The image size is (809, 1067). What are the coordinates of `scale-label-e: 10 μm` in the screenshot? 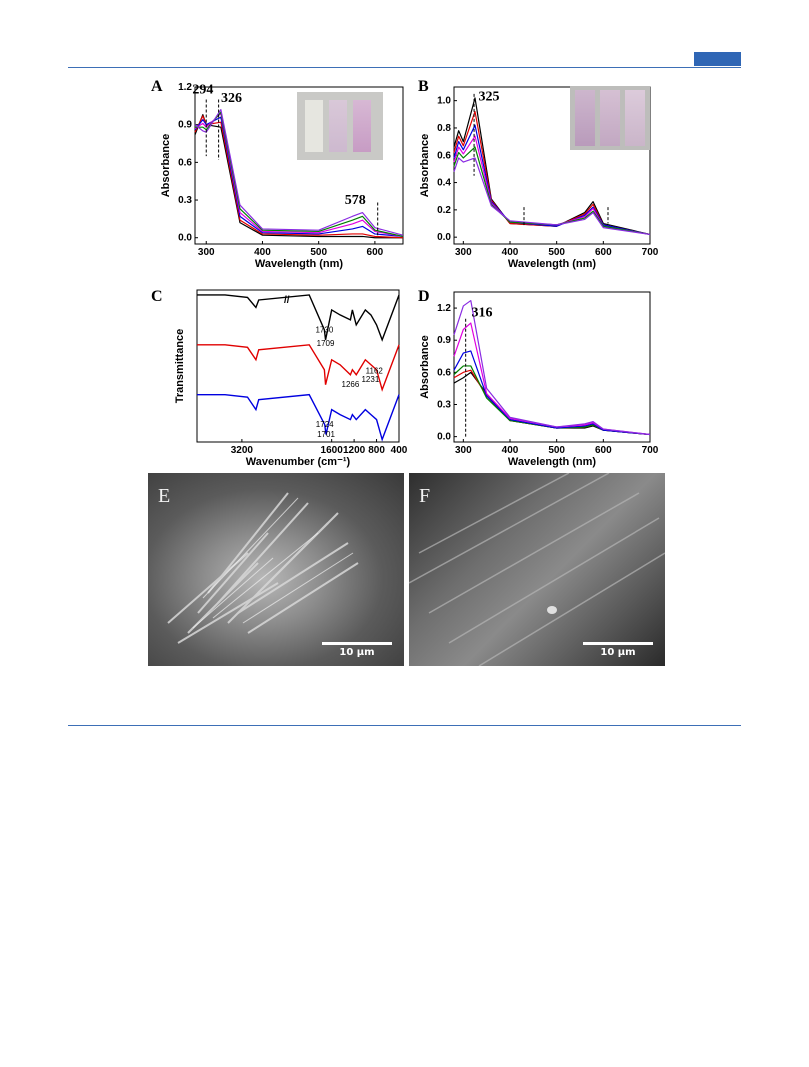 It's located at (357, 652).